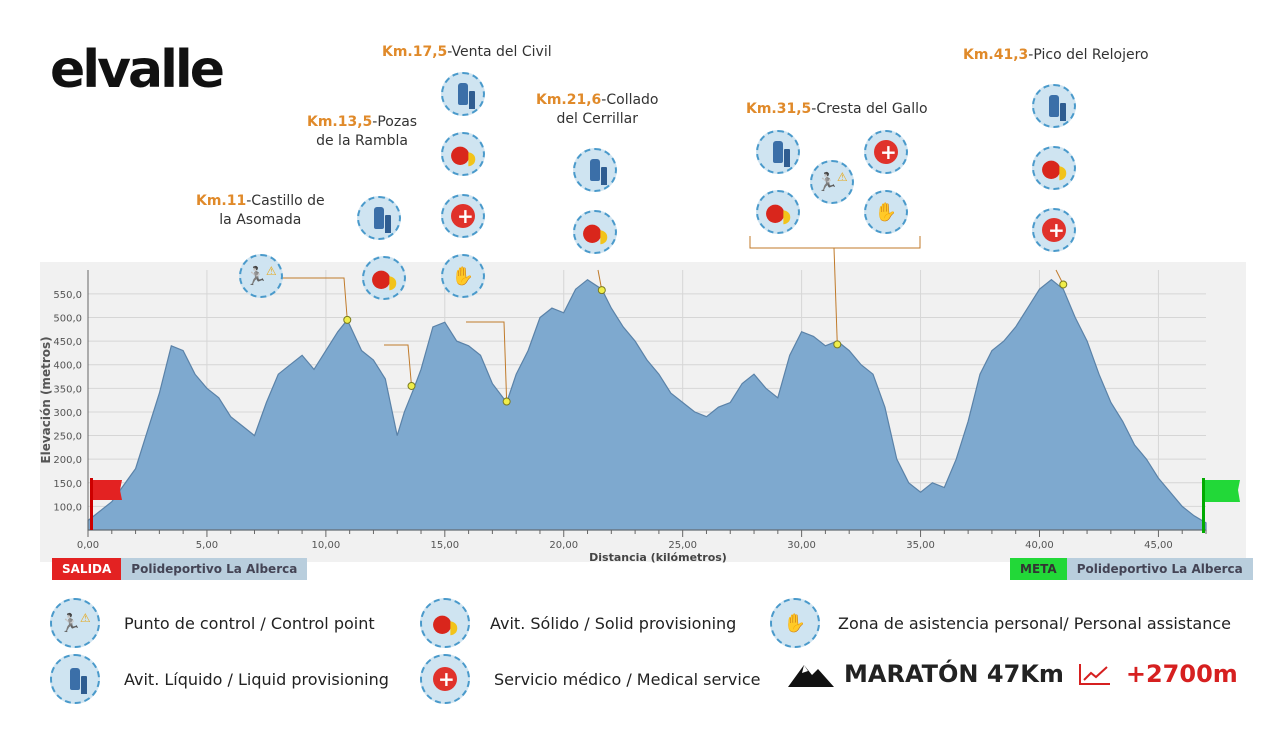 This screenshot has height=732, width=1268. What do you see at coordinates (467, 52) in the screenshot?
I see `annotation-km17-5: Km.17,5-Venta del Civil` at bounding box center [467, 52].